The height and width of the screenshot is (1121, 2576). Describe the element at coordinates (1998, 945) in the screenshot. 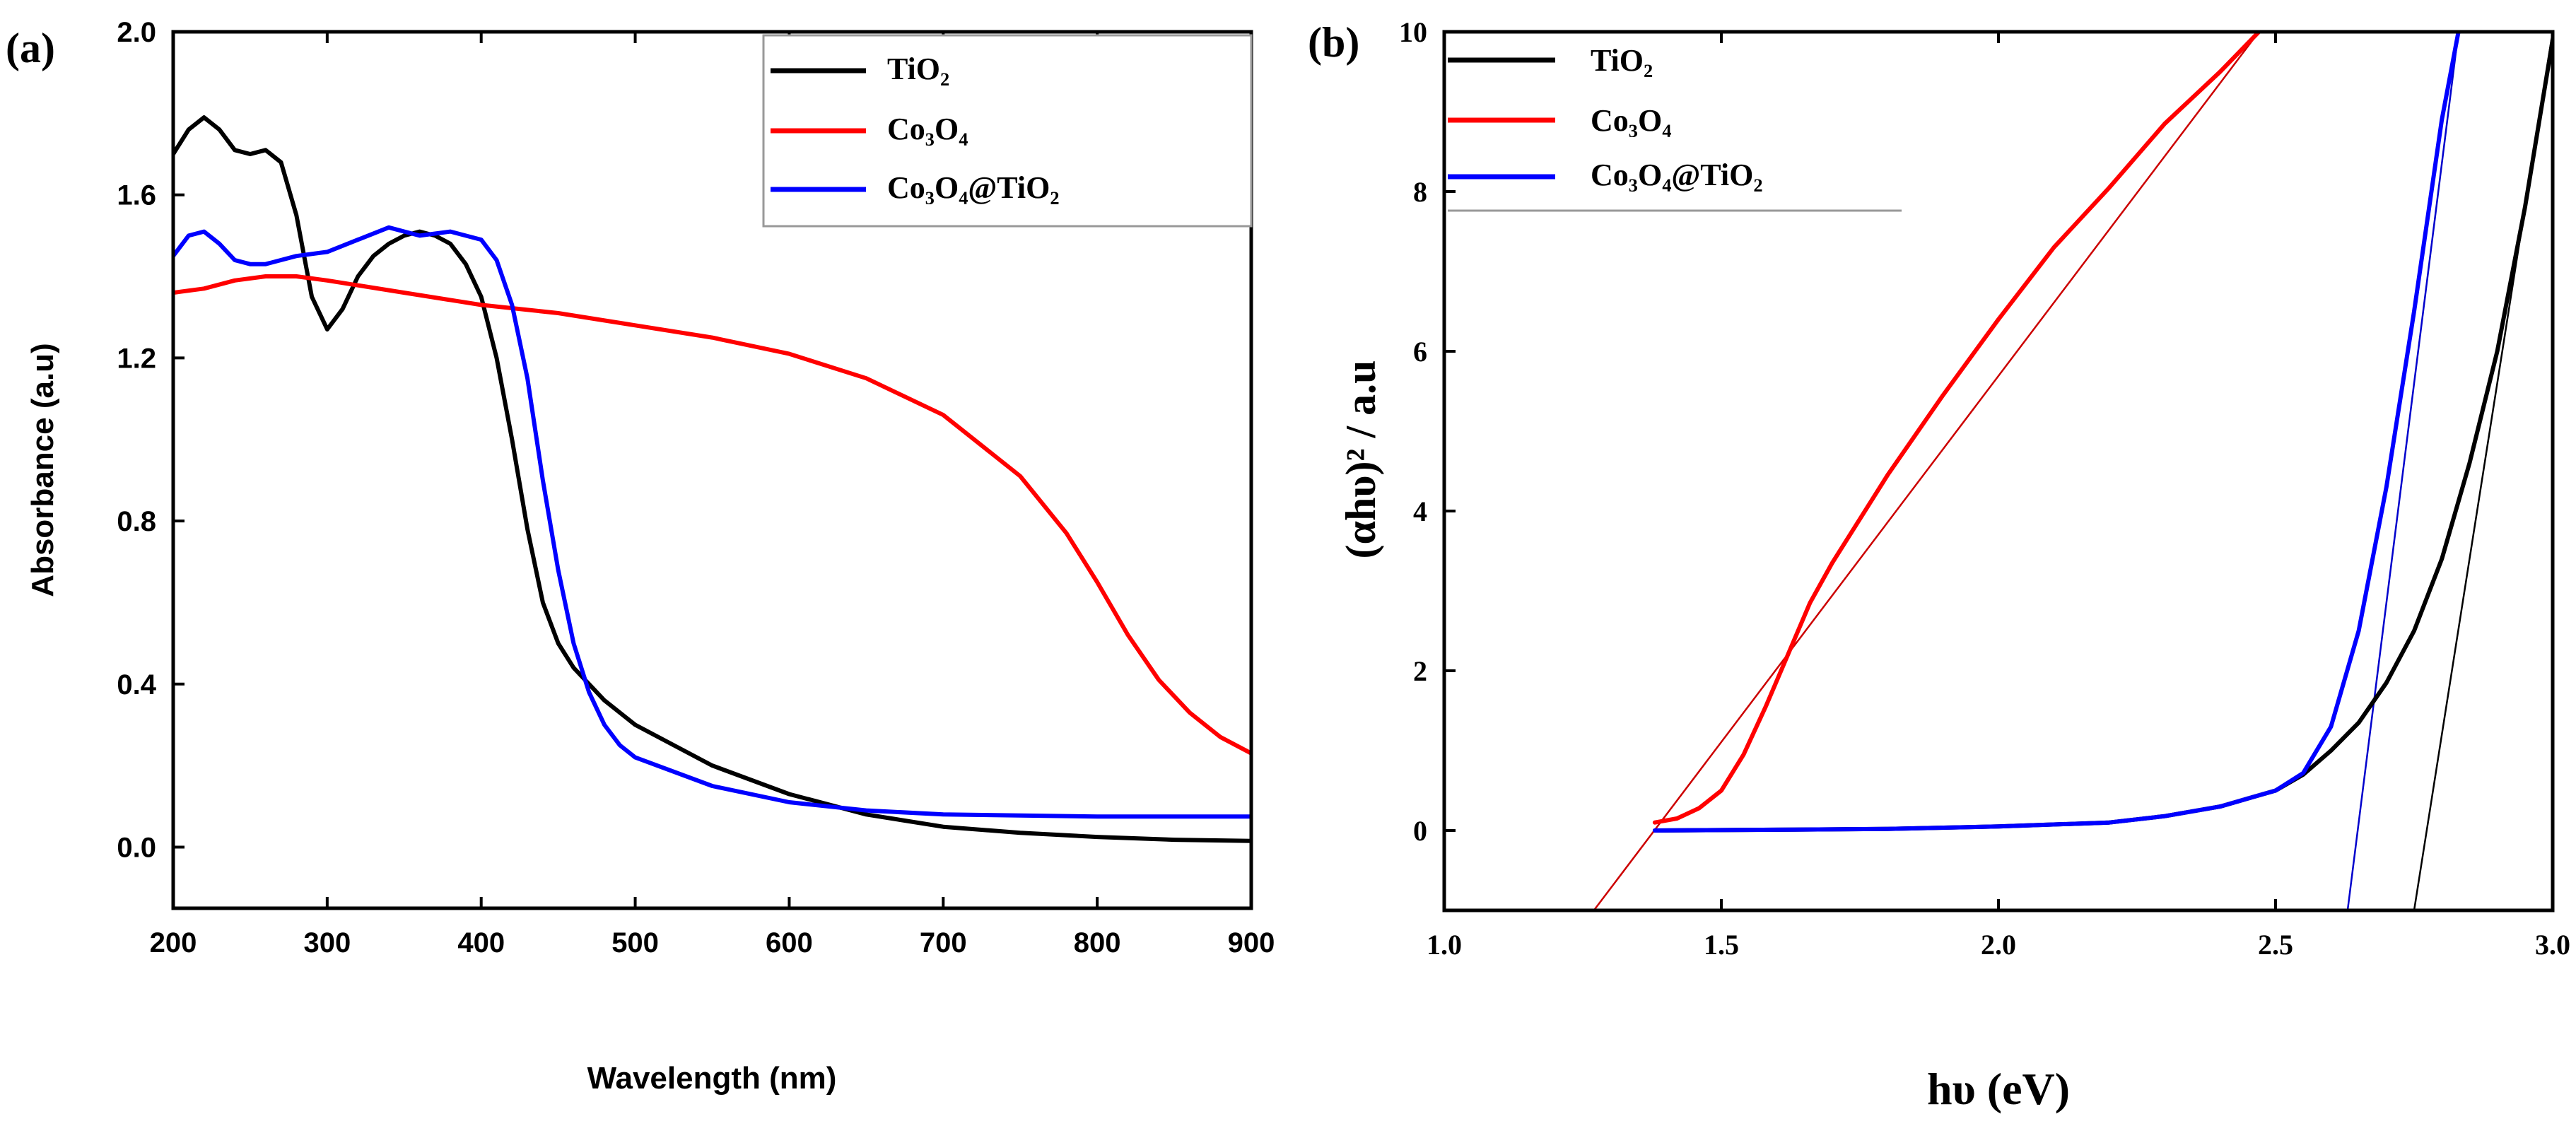

I see `panel-b-x-tick-label: 2.0` at that location.